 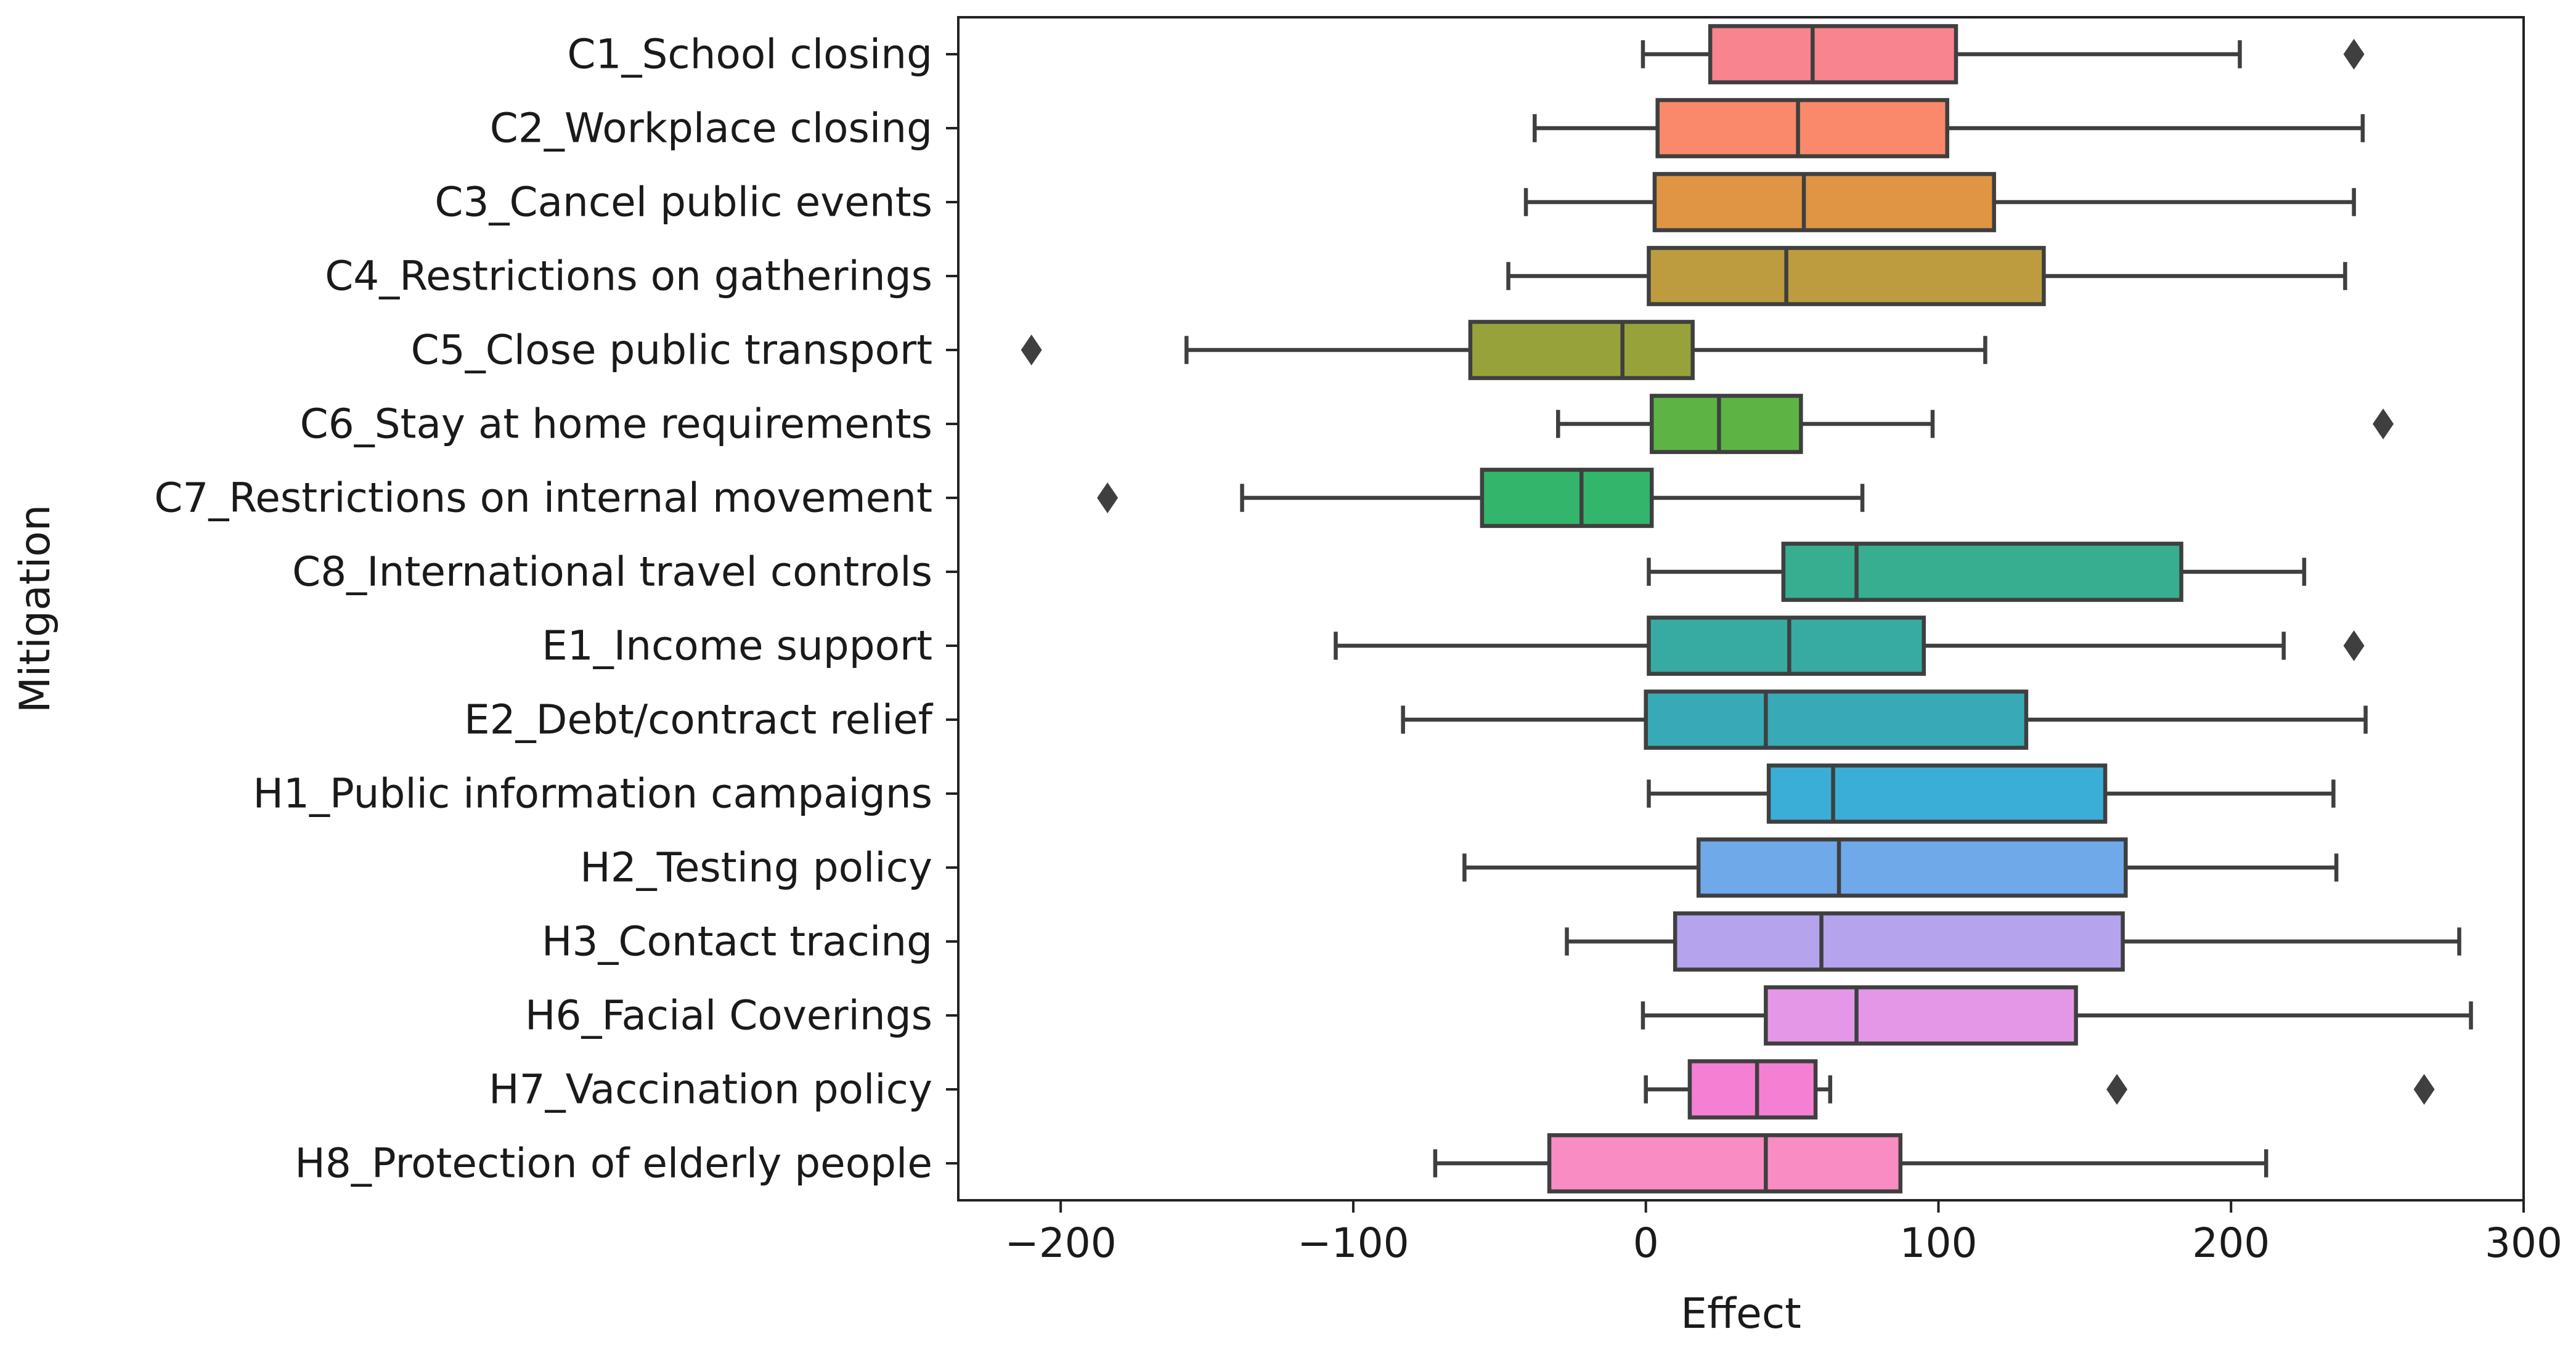 What do you see at coordinates (1784, 1233) in the screenshot?
I see `x-axis-ticks: −200 −100 0 100 200 300` at bounding box center [1784, 1233].